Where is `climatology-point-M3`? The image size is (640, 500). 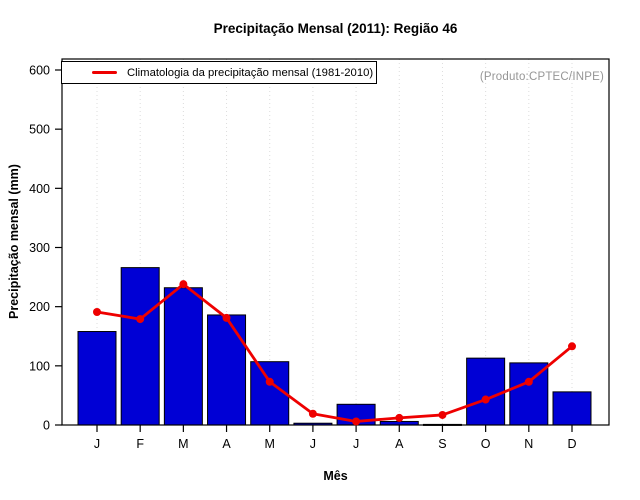 climatology-point-M3 is located at coordinates (183, 284).